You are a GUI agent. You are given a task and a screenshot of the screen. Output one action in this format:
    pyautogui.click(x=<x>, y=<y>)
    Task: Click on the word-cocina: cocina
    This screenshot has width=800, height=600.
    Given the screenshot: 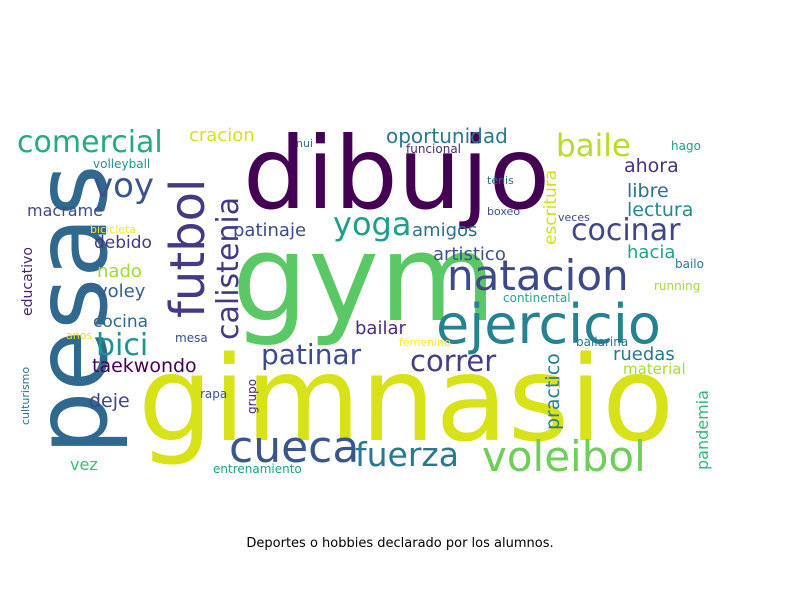 What is the action you would take?
    pyautogui.click(x=120, y=322)
    